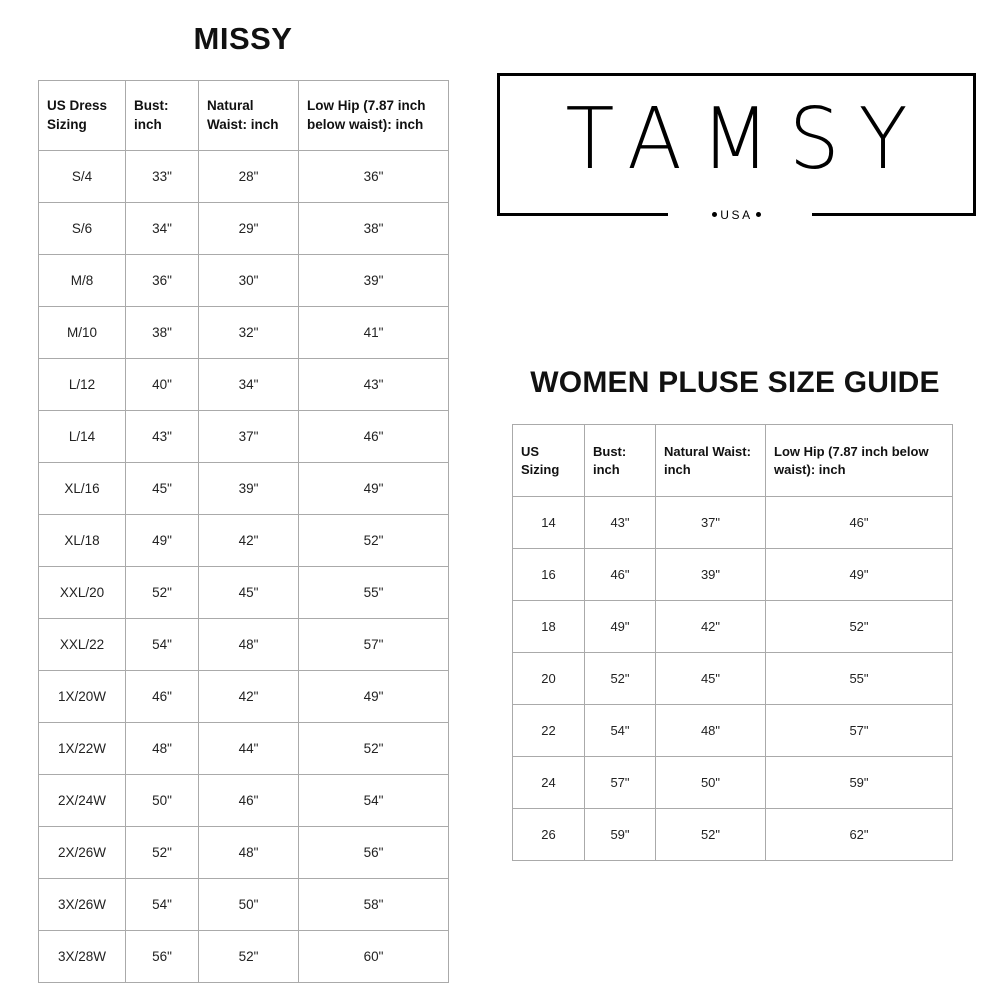  Describe the element at coordinates (82, 488) in the screenshot. I see `size-cell: XL/16` at that location.